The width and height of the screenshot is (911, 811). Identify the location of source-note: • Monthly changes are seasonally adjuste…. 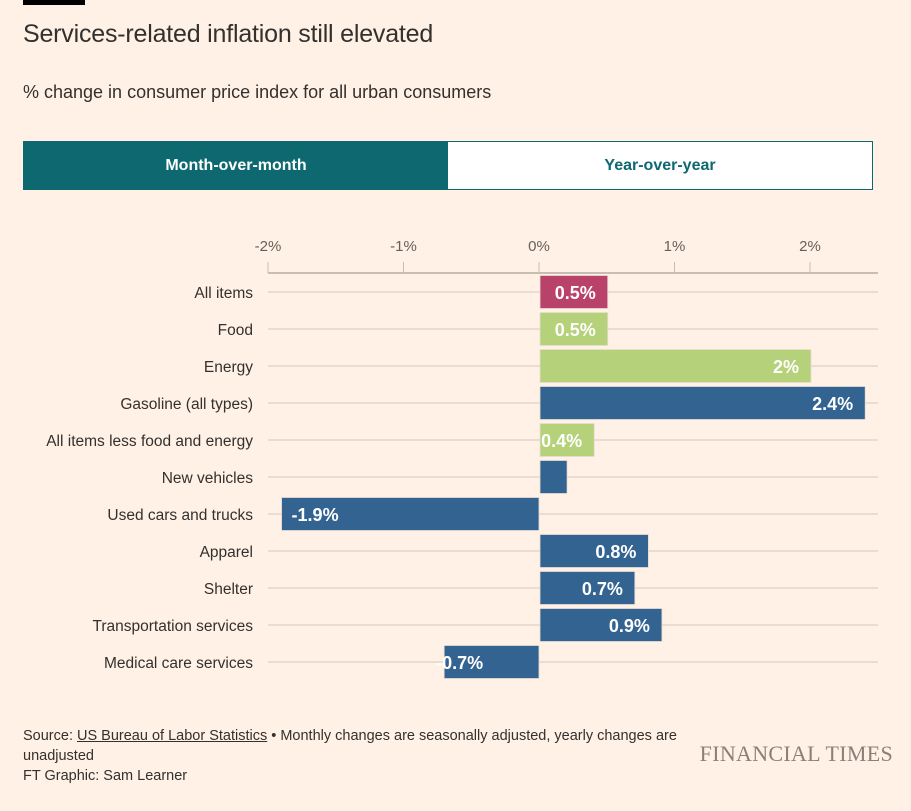
(350, 746).